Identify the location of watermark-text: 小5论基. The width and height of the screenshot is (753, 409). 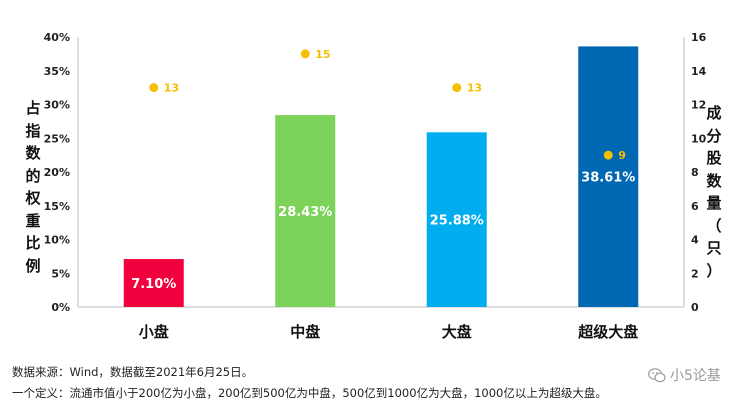
(695, 376).